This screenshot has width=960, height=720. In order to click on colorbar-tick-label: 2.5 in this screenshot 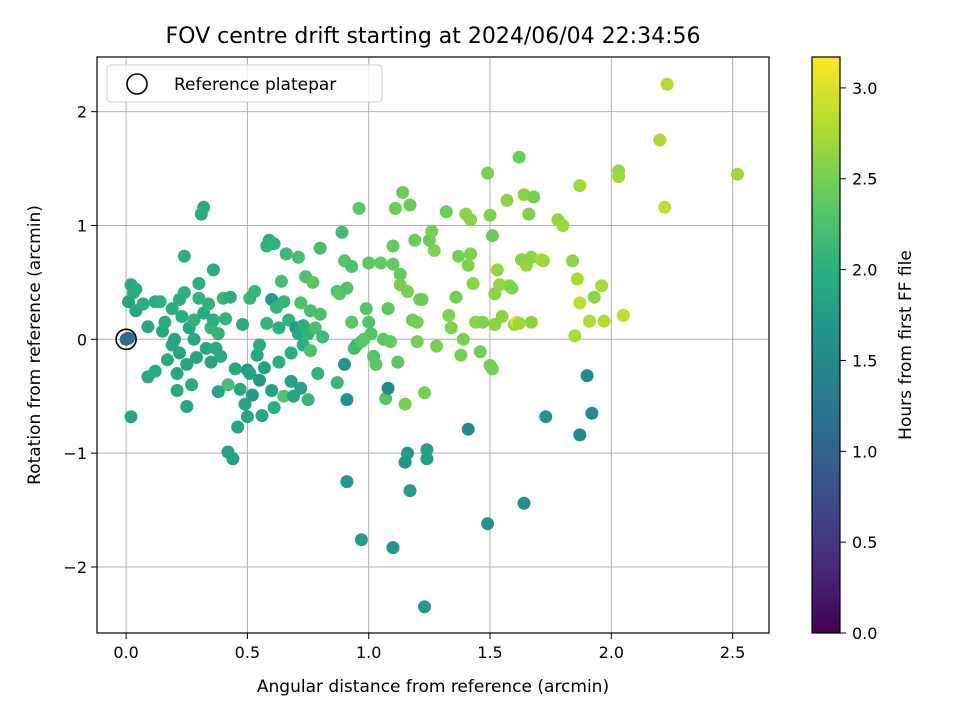, I will do `click(864, 179)`.